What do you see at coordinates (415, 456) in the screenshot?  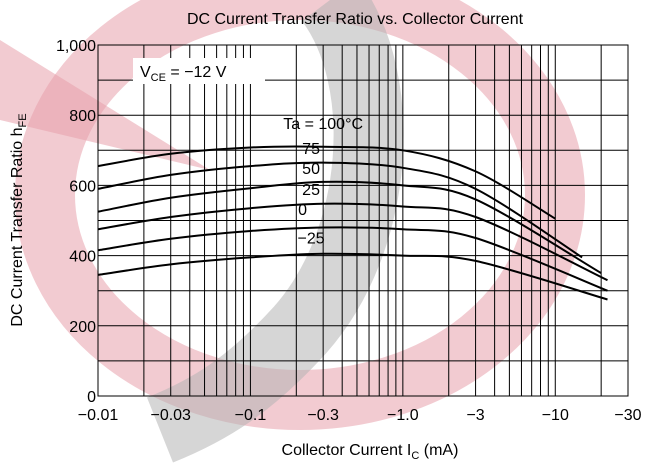 I see `x-axis-label-sub: C` at bounding box center [415, 456].